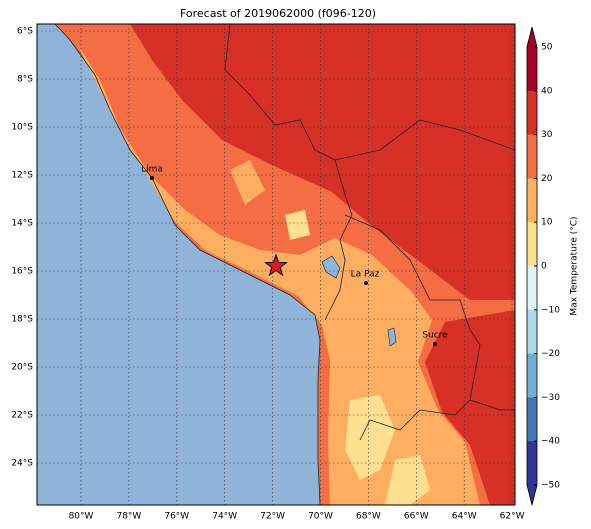  Describe the element at coordinates (22, 272) in the screenshot. I see `lat-label: 16°S` at that location.